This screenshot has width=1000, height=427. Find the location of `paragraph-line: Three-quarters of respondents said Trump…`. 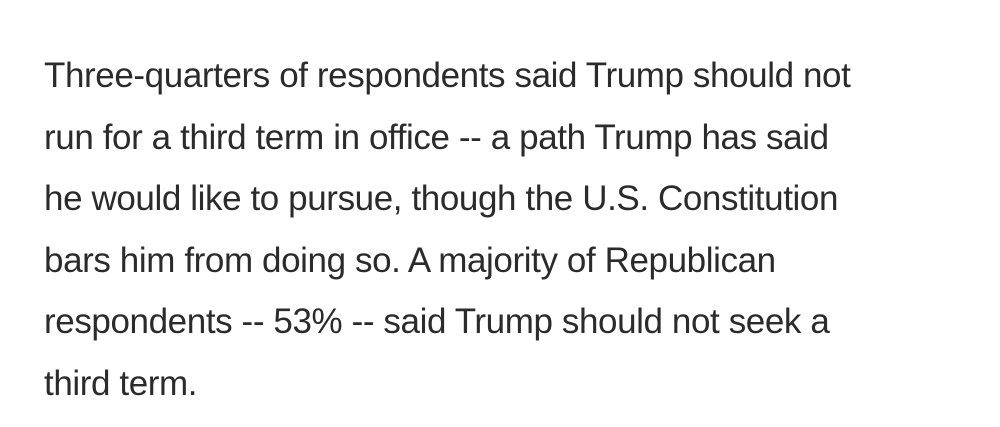

paragraph-line: Three-quarters of respondents said Trump… is located at coordinates (447, 75).